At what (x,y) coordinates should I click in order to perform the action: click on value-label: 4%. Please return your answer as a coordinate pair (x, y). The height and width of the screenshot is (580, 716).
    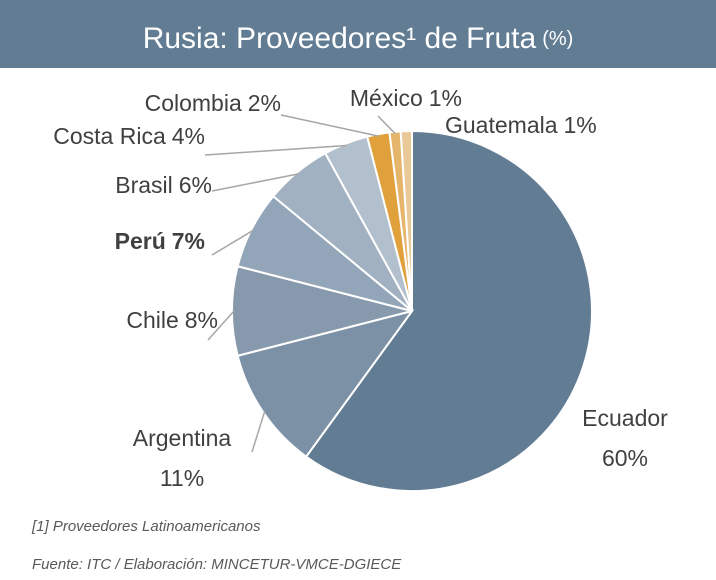
    Looking at the image, I should click on (188, 136).